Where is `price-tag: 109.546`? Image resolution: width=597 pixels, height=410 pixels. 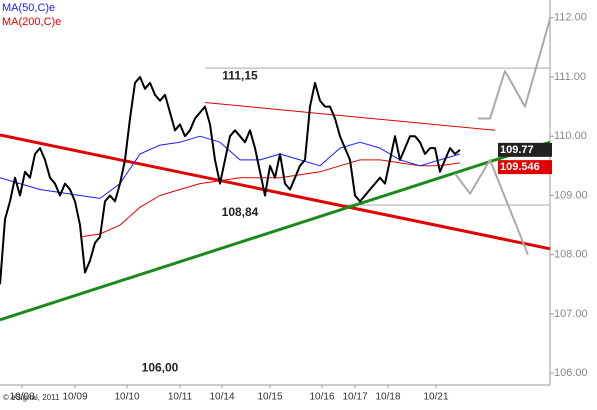
price-tag: 109.546 is located at coordinates (520, 167).